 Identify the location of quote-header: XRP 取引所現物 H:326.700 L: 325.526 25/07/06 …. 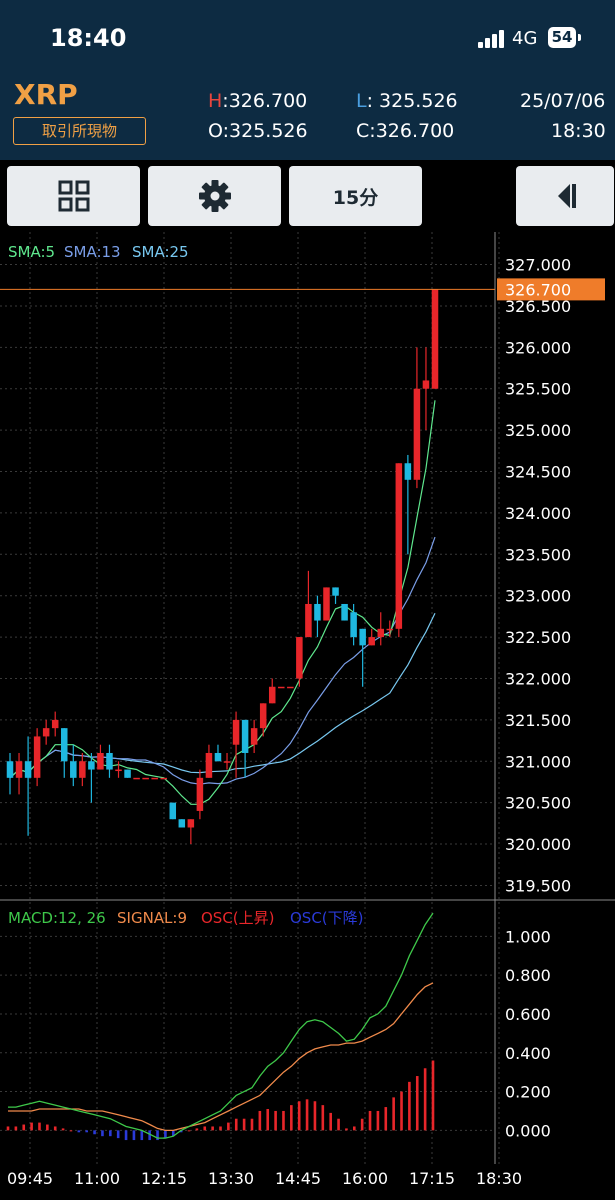
(307, 119).